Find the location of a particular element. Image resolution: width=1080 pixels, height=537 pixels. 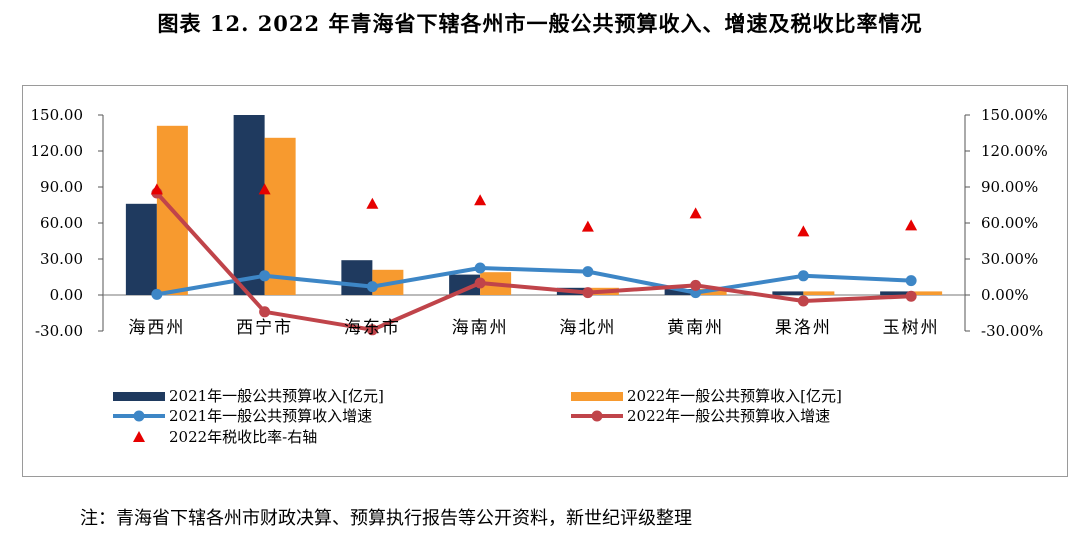

left-tick-label: 120.00 is located at coordinates (57, 151).